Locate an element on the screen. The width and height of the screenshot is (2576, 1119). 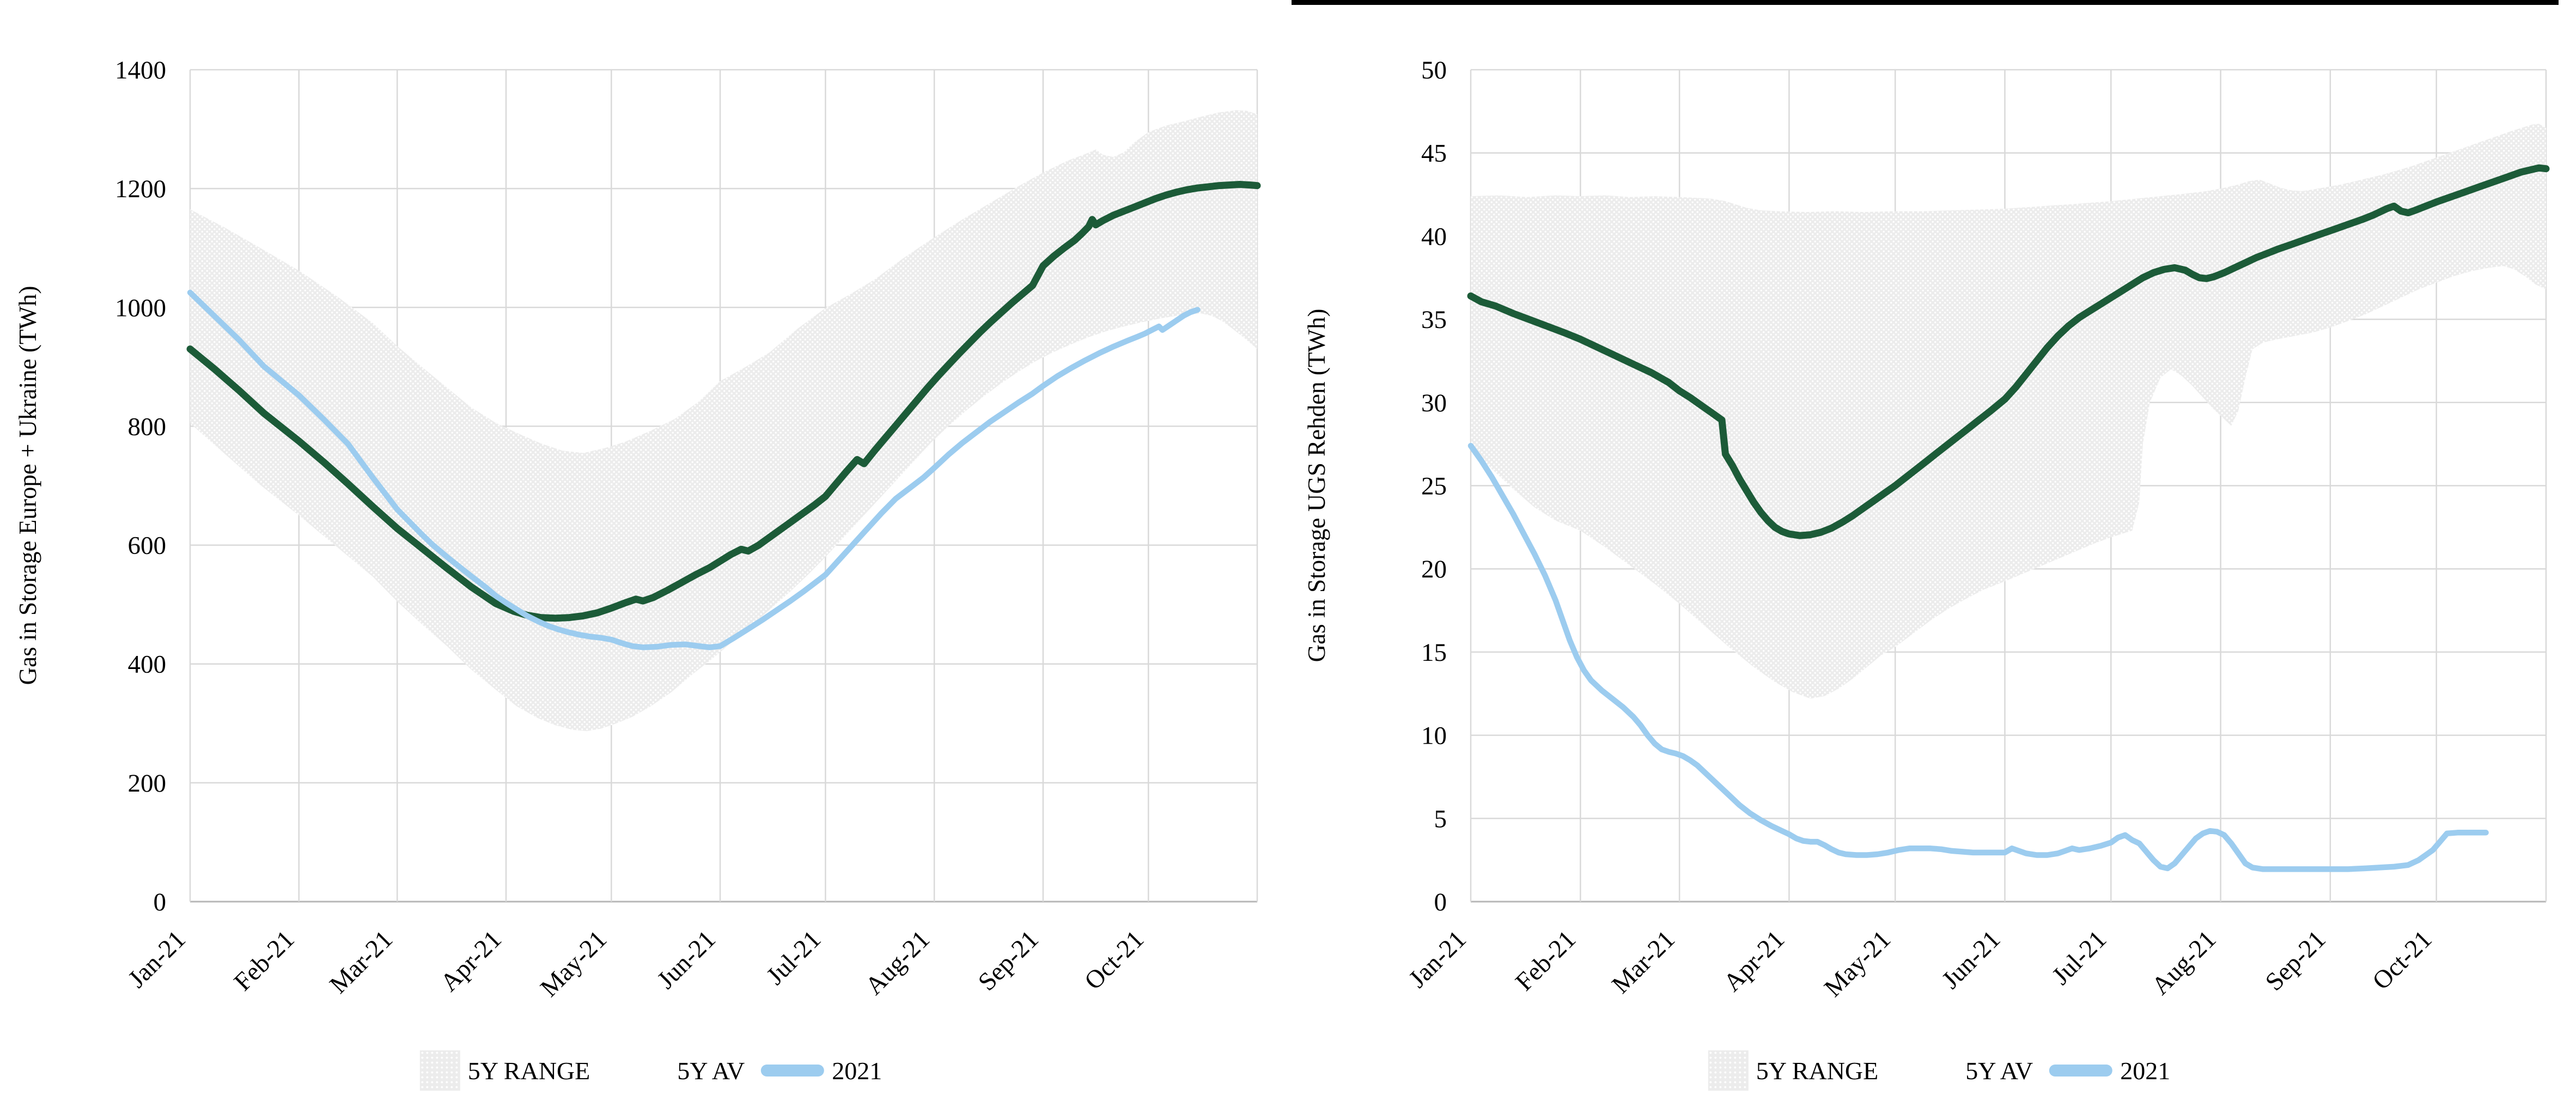
y-tick-label: 800 is located at coordinates (147, 426).